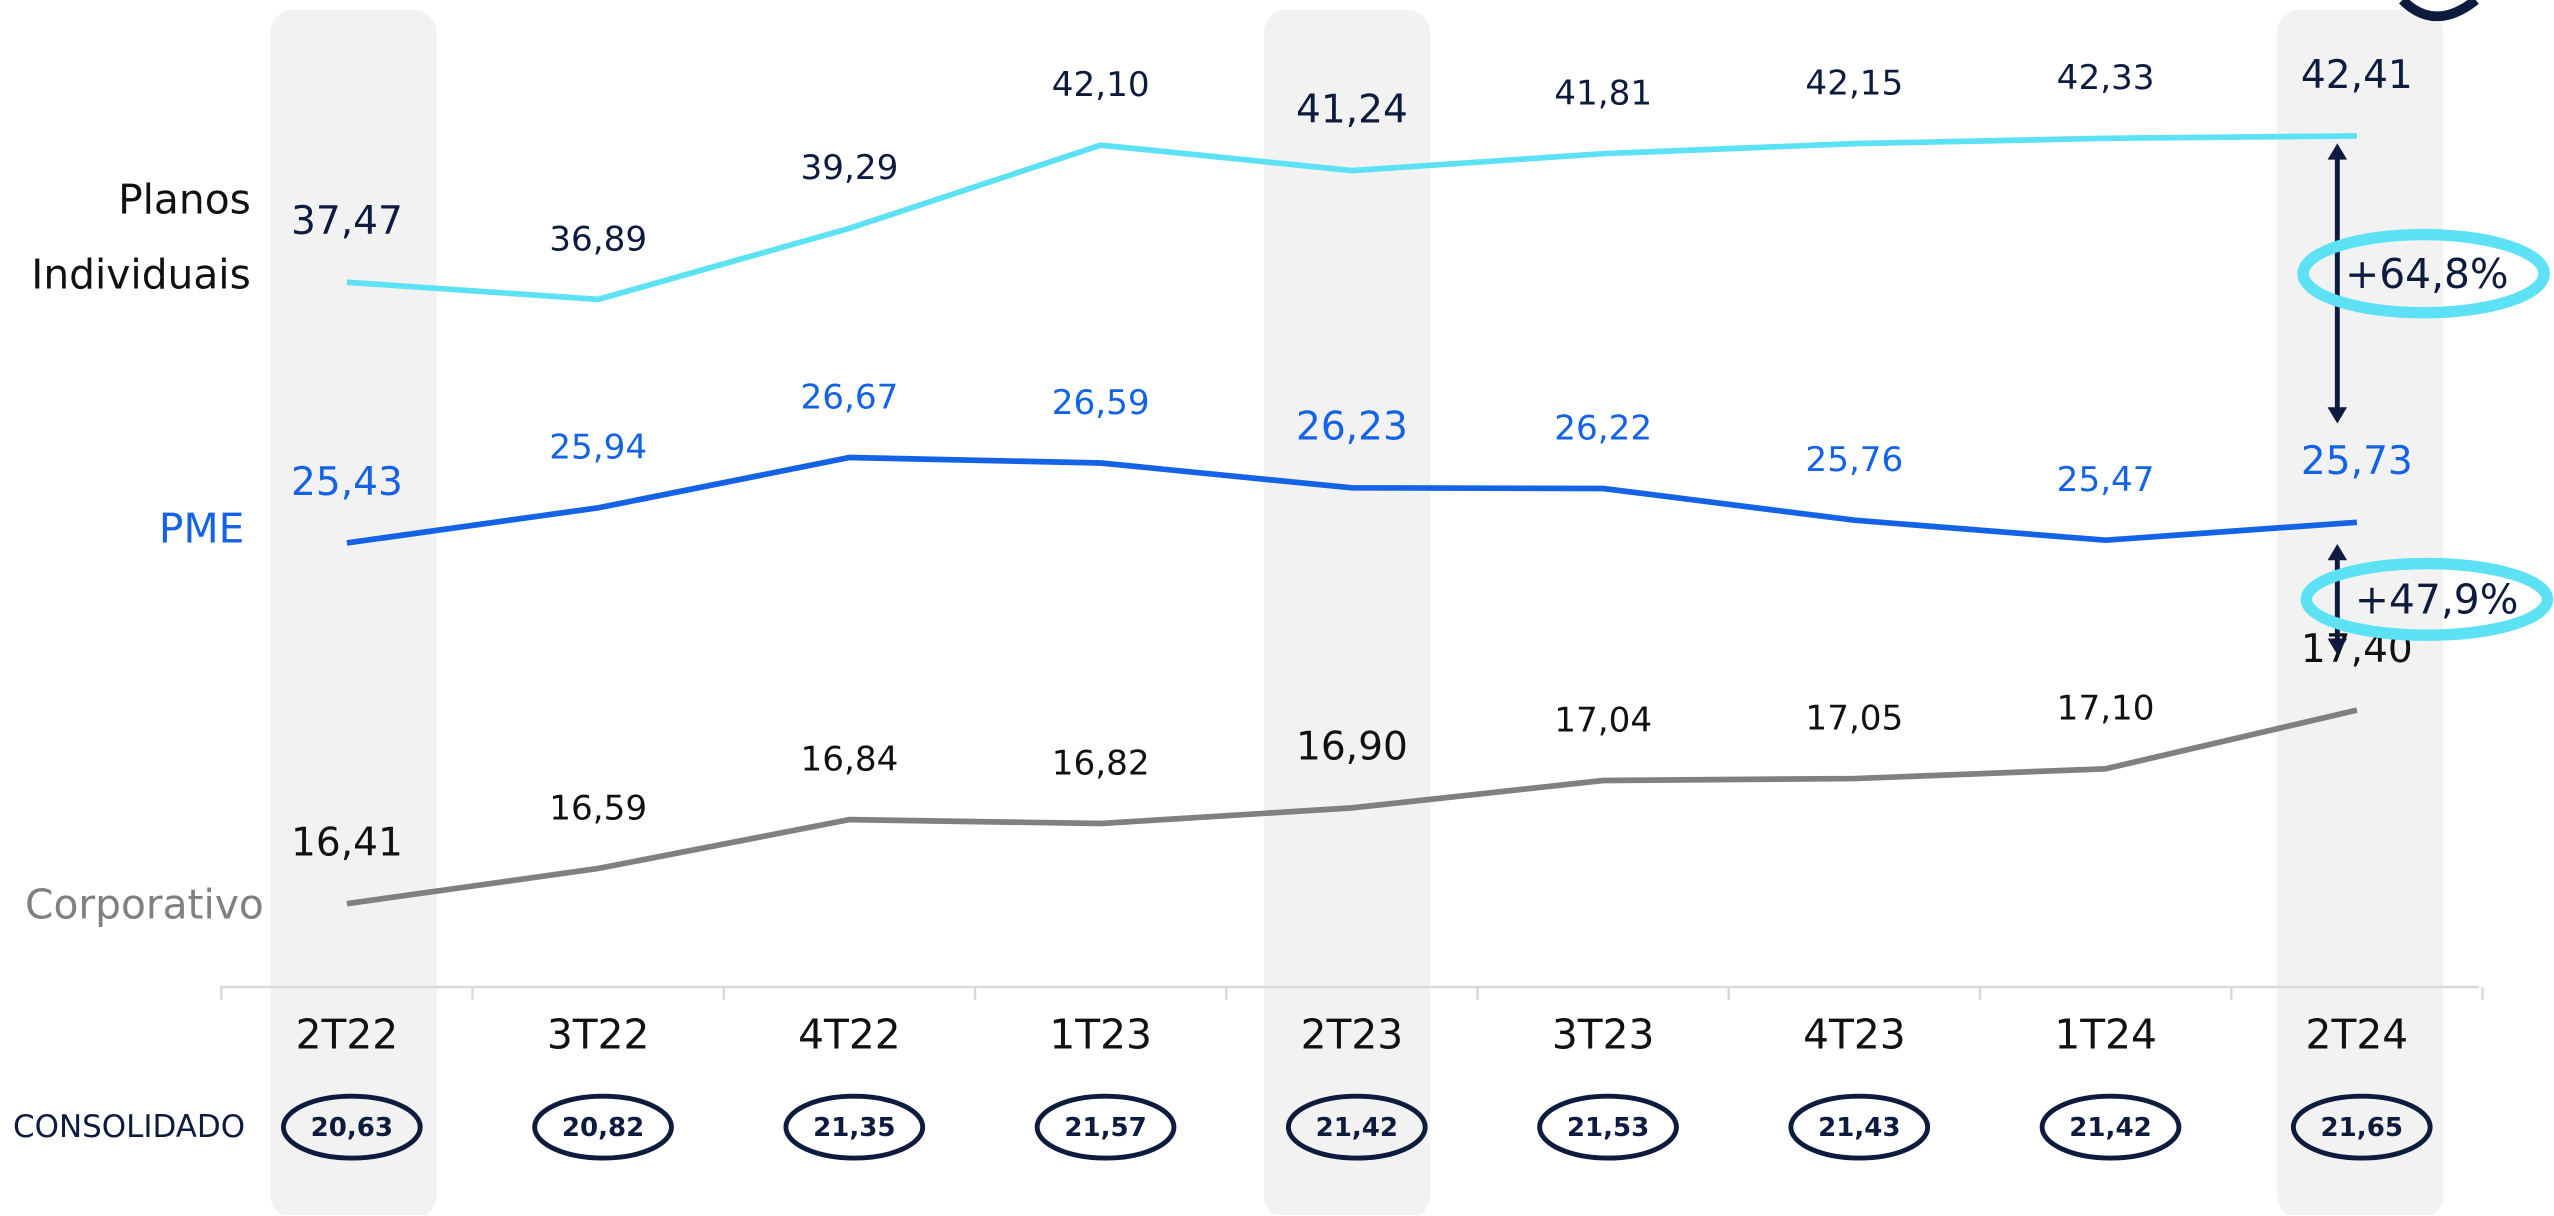  Describe the element at coordinates (1854, 718) in the screenshot. I see `data-label: 17,05` at that location.